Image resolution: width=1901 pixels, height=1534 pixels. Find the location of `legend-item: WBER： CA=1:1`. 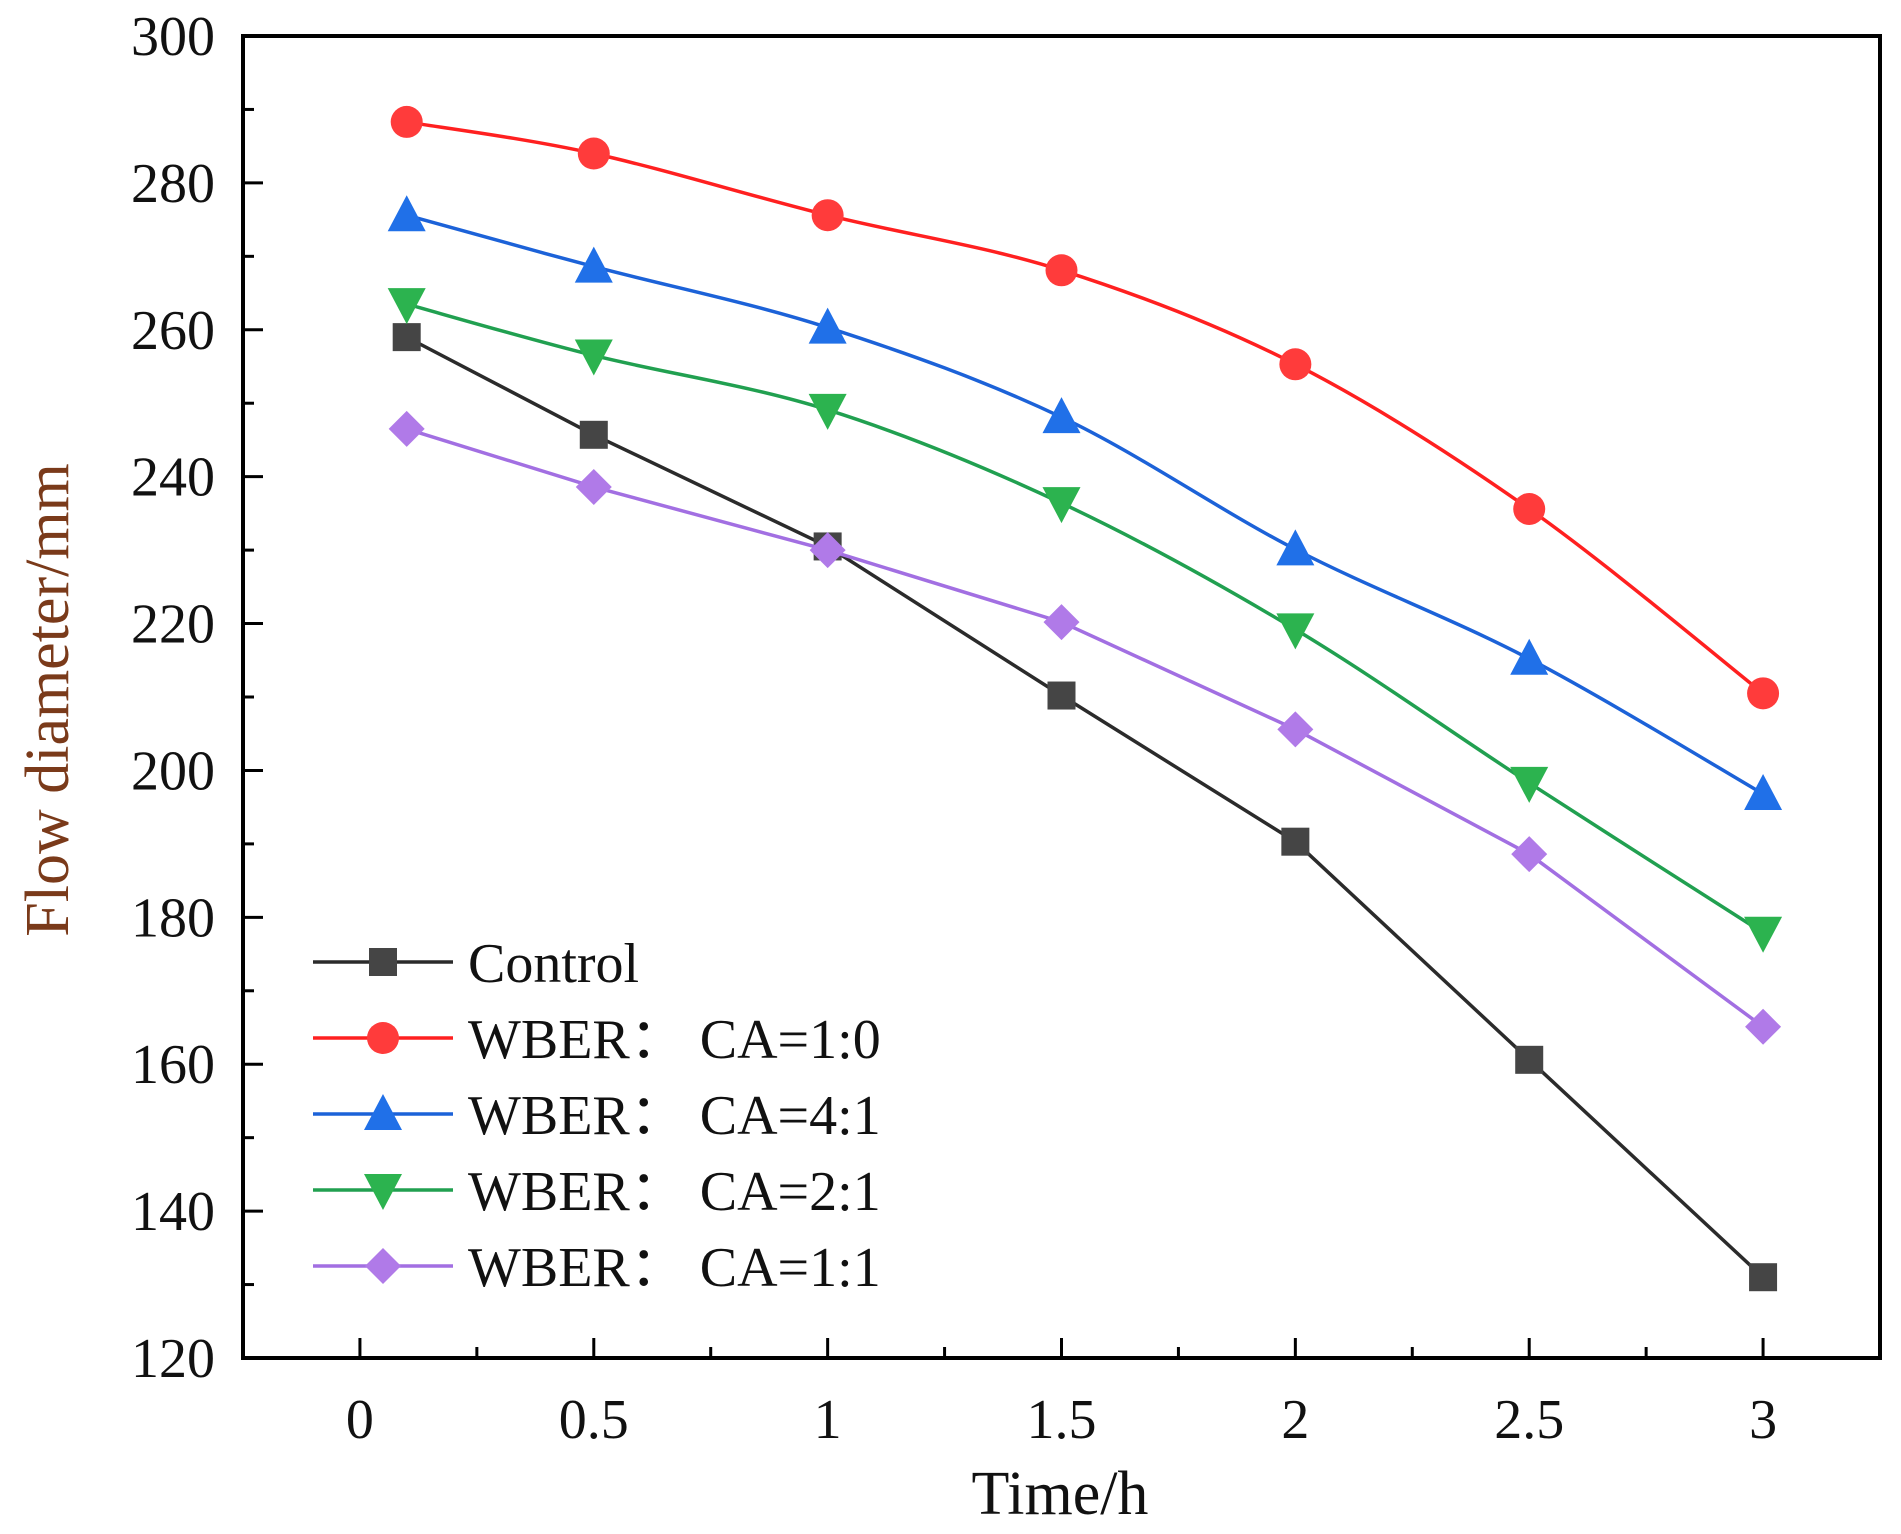

legend-item: WBER： CA=1:1 is located at coordinates (597, 1268).